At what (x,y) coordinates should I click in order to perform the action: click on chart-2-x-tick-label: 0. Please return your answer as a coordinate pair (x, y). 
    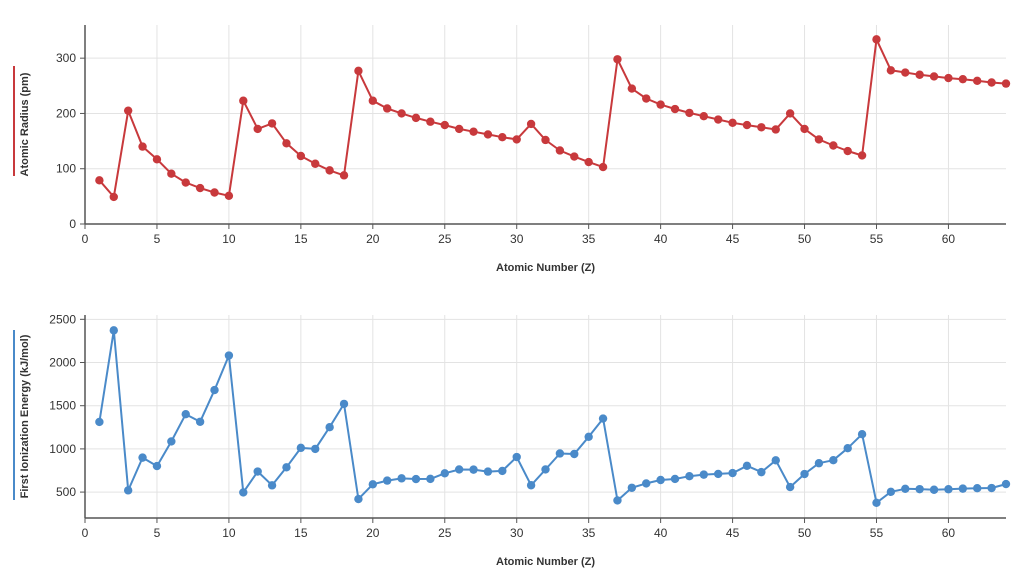
    Looking at the image, I should click on (85, 533).